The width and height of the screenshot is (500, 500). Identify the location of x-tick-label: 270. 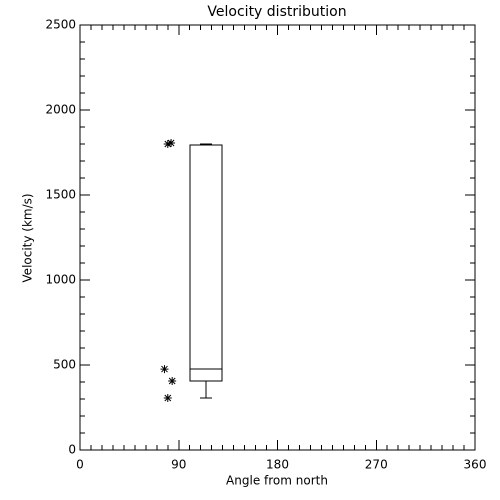
(376, 465).